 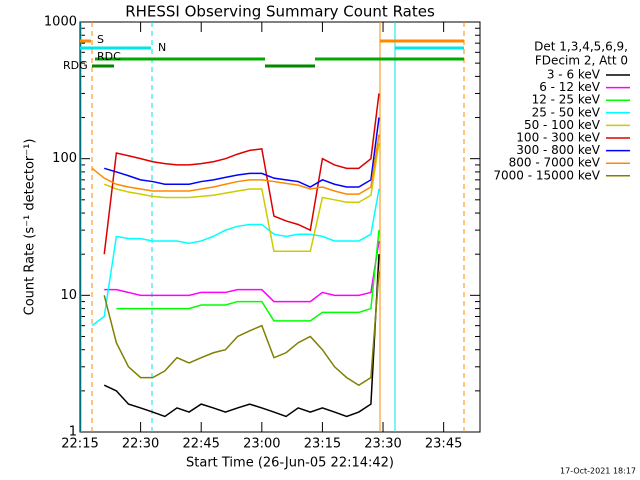 What do you see at coordinates (68, 295) in the screenshot?
I see `y-tick-label: 10` at bounding box center [68, 295].